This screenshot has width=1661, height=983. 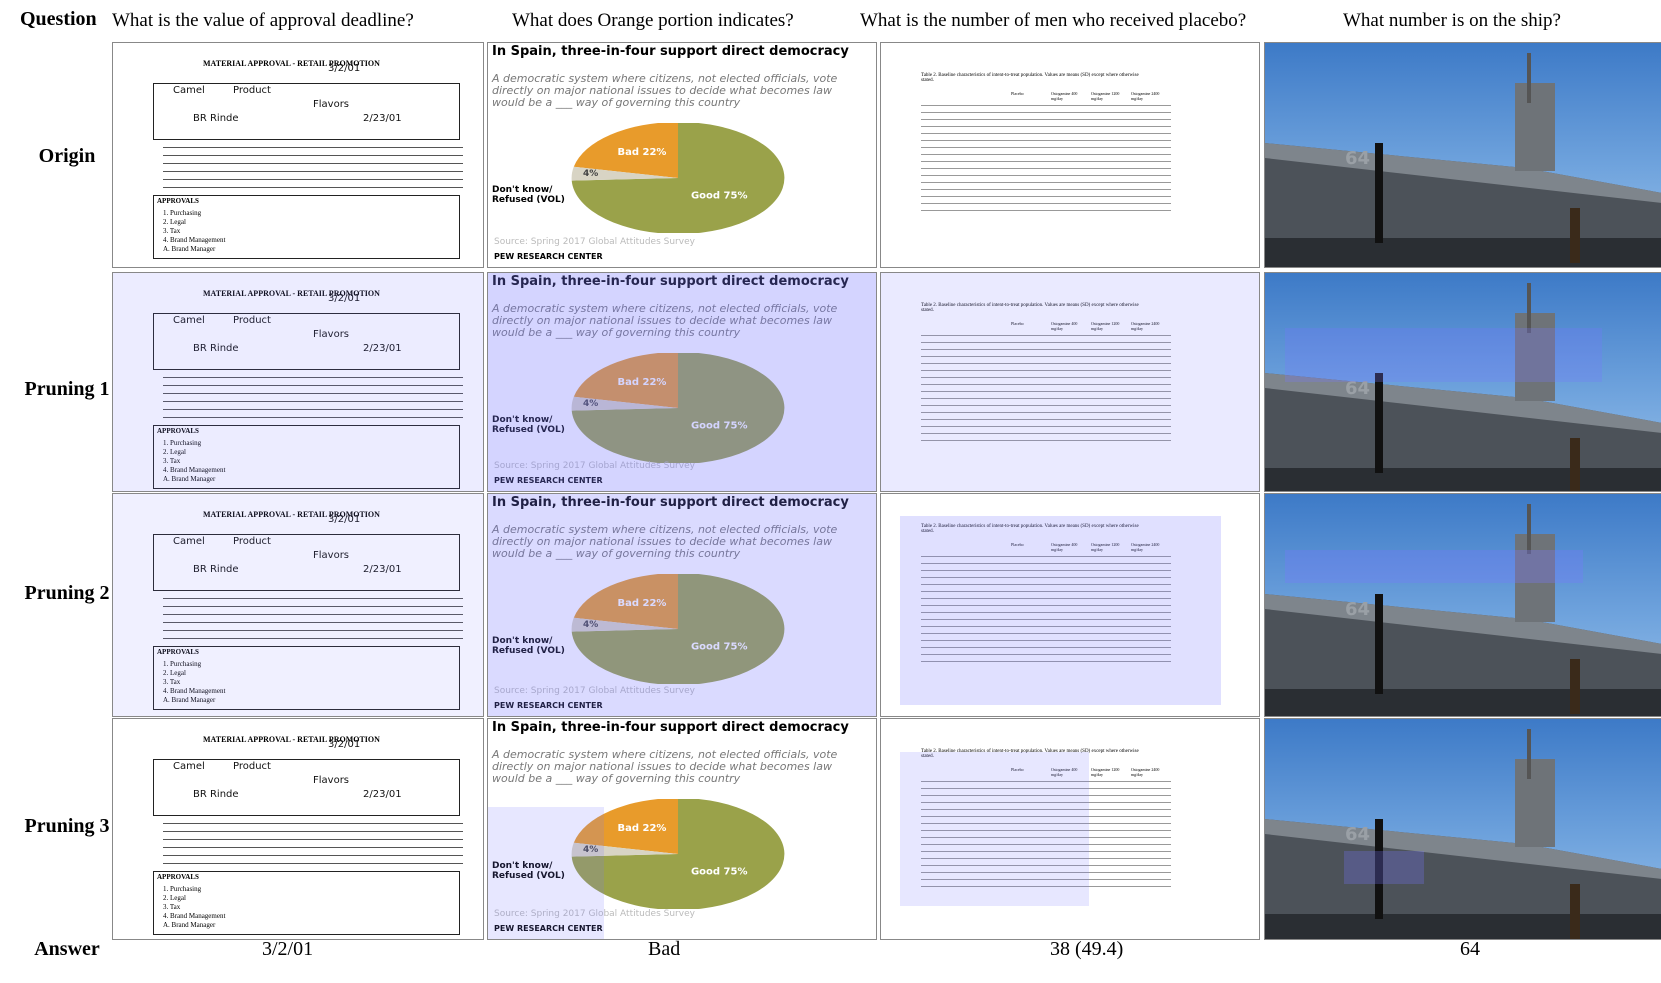 What do you see at coordinates (216, 118) in the screenshot?
I see `handwriting-text: BR Rinde` at bounding box center [216, 118].